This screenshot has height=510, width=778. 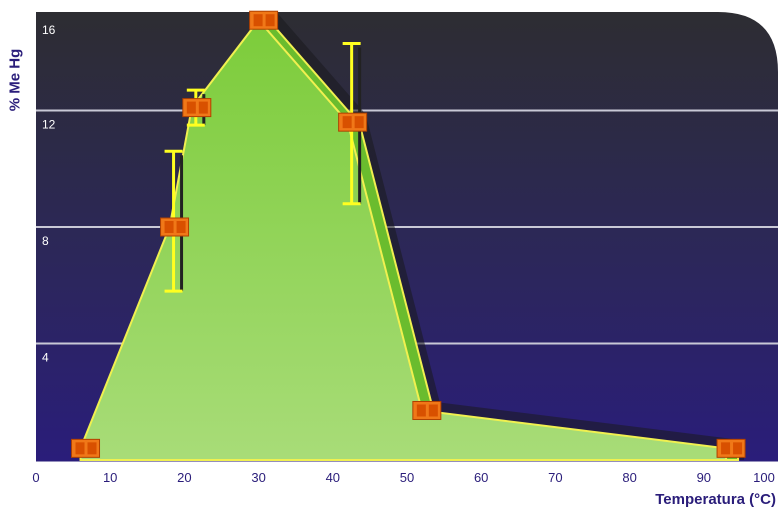 I want to click on y-axis-label-box: % Me Hg, so click(x=15, y=80).